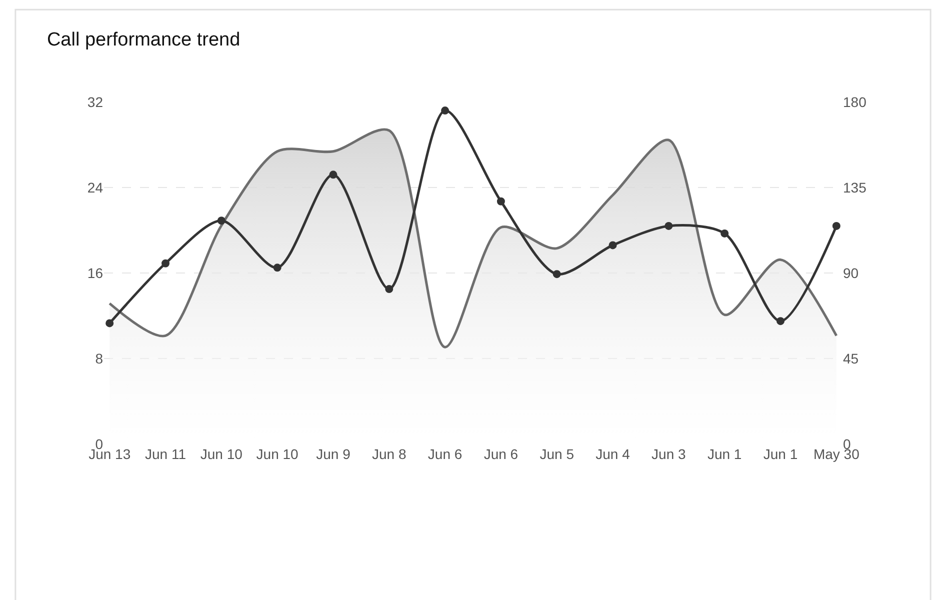  What do you see at coordinates (855, 102) in the screenshot?
I see `y2-tick-label: 180` at bounding box center [855, 102].